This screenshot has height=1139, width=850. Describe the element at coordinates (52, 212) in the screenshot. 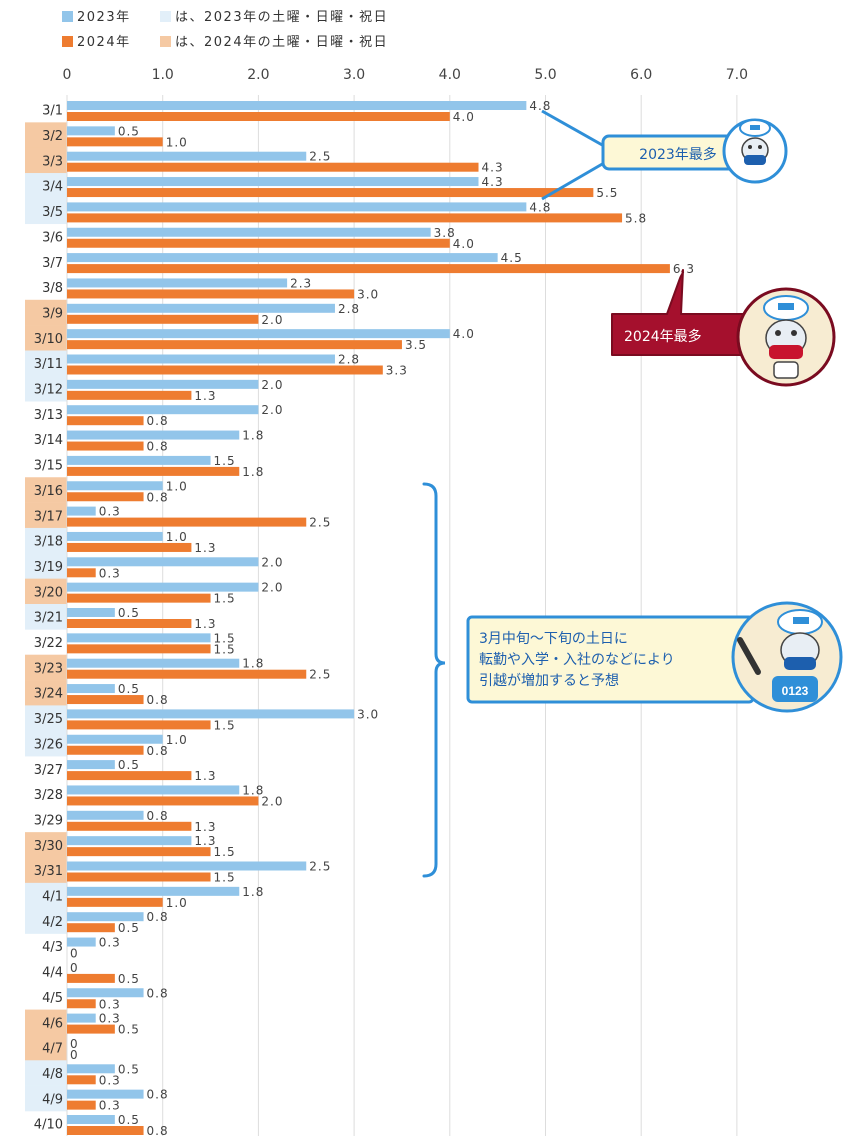

I see `category-label: 3/5` at that location.